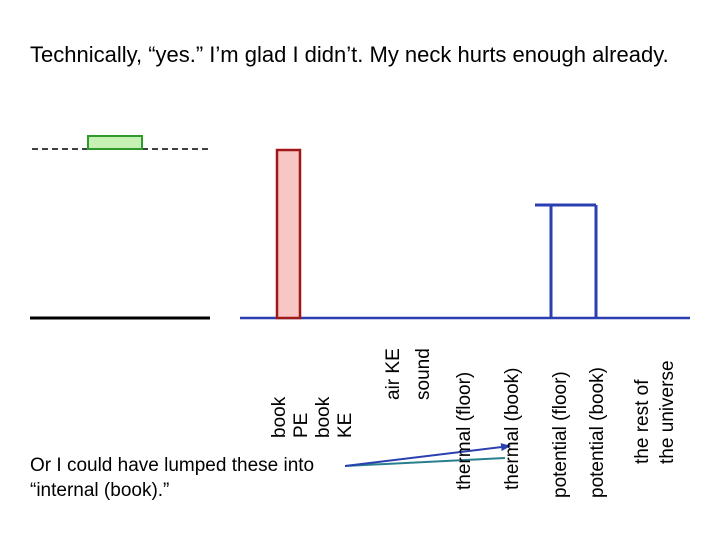  I want to click on label-air-ke-sound: air KE sound, so click(408, 371).